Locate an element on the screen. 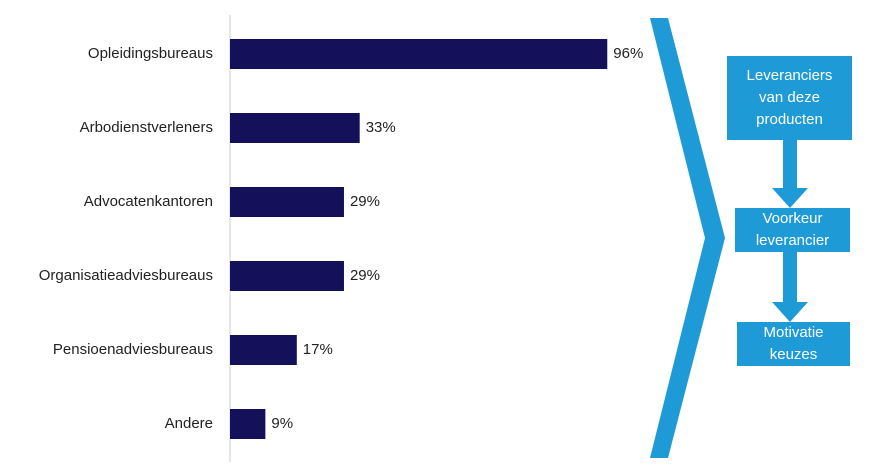 The height and width of the screenshot is (472, 880). category-label: Advocatenkantoren is located at coordinates (148, 201).